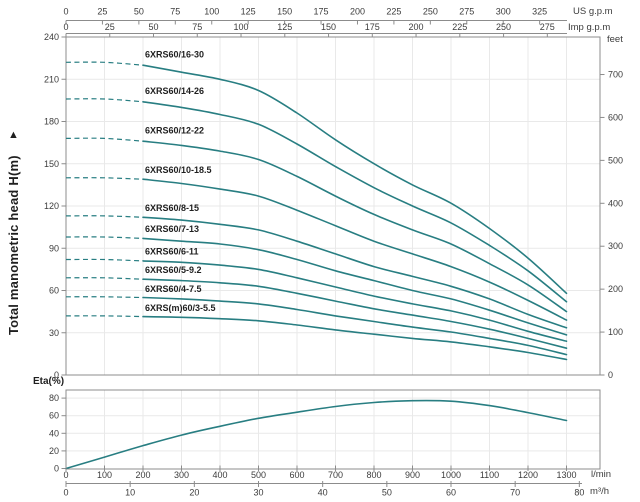  What do you see at coordinates (296, 475) in the screenshot?
I see `lmin-tick-label: 600` at bounding box center [296, 475].